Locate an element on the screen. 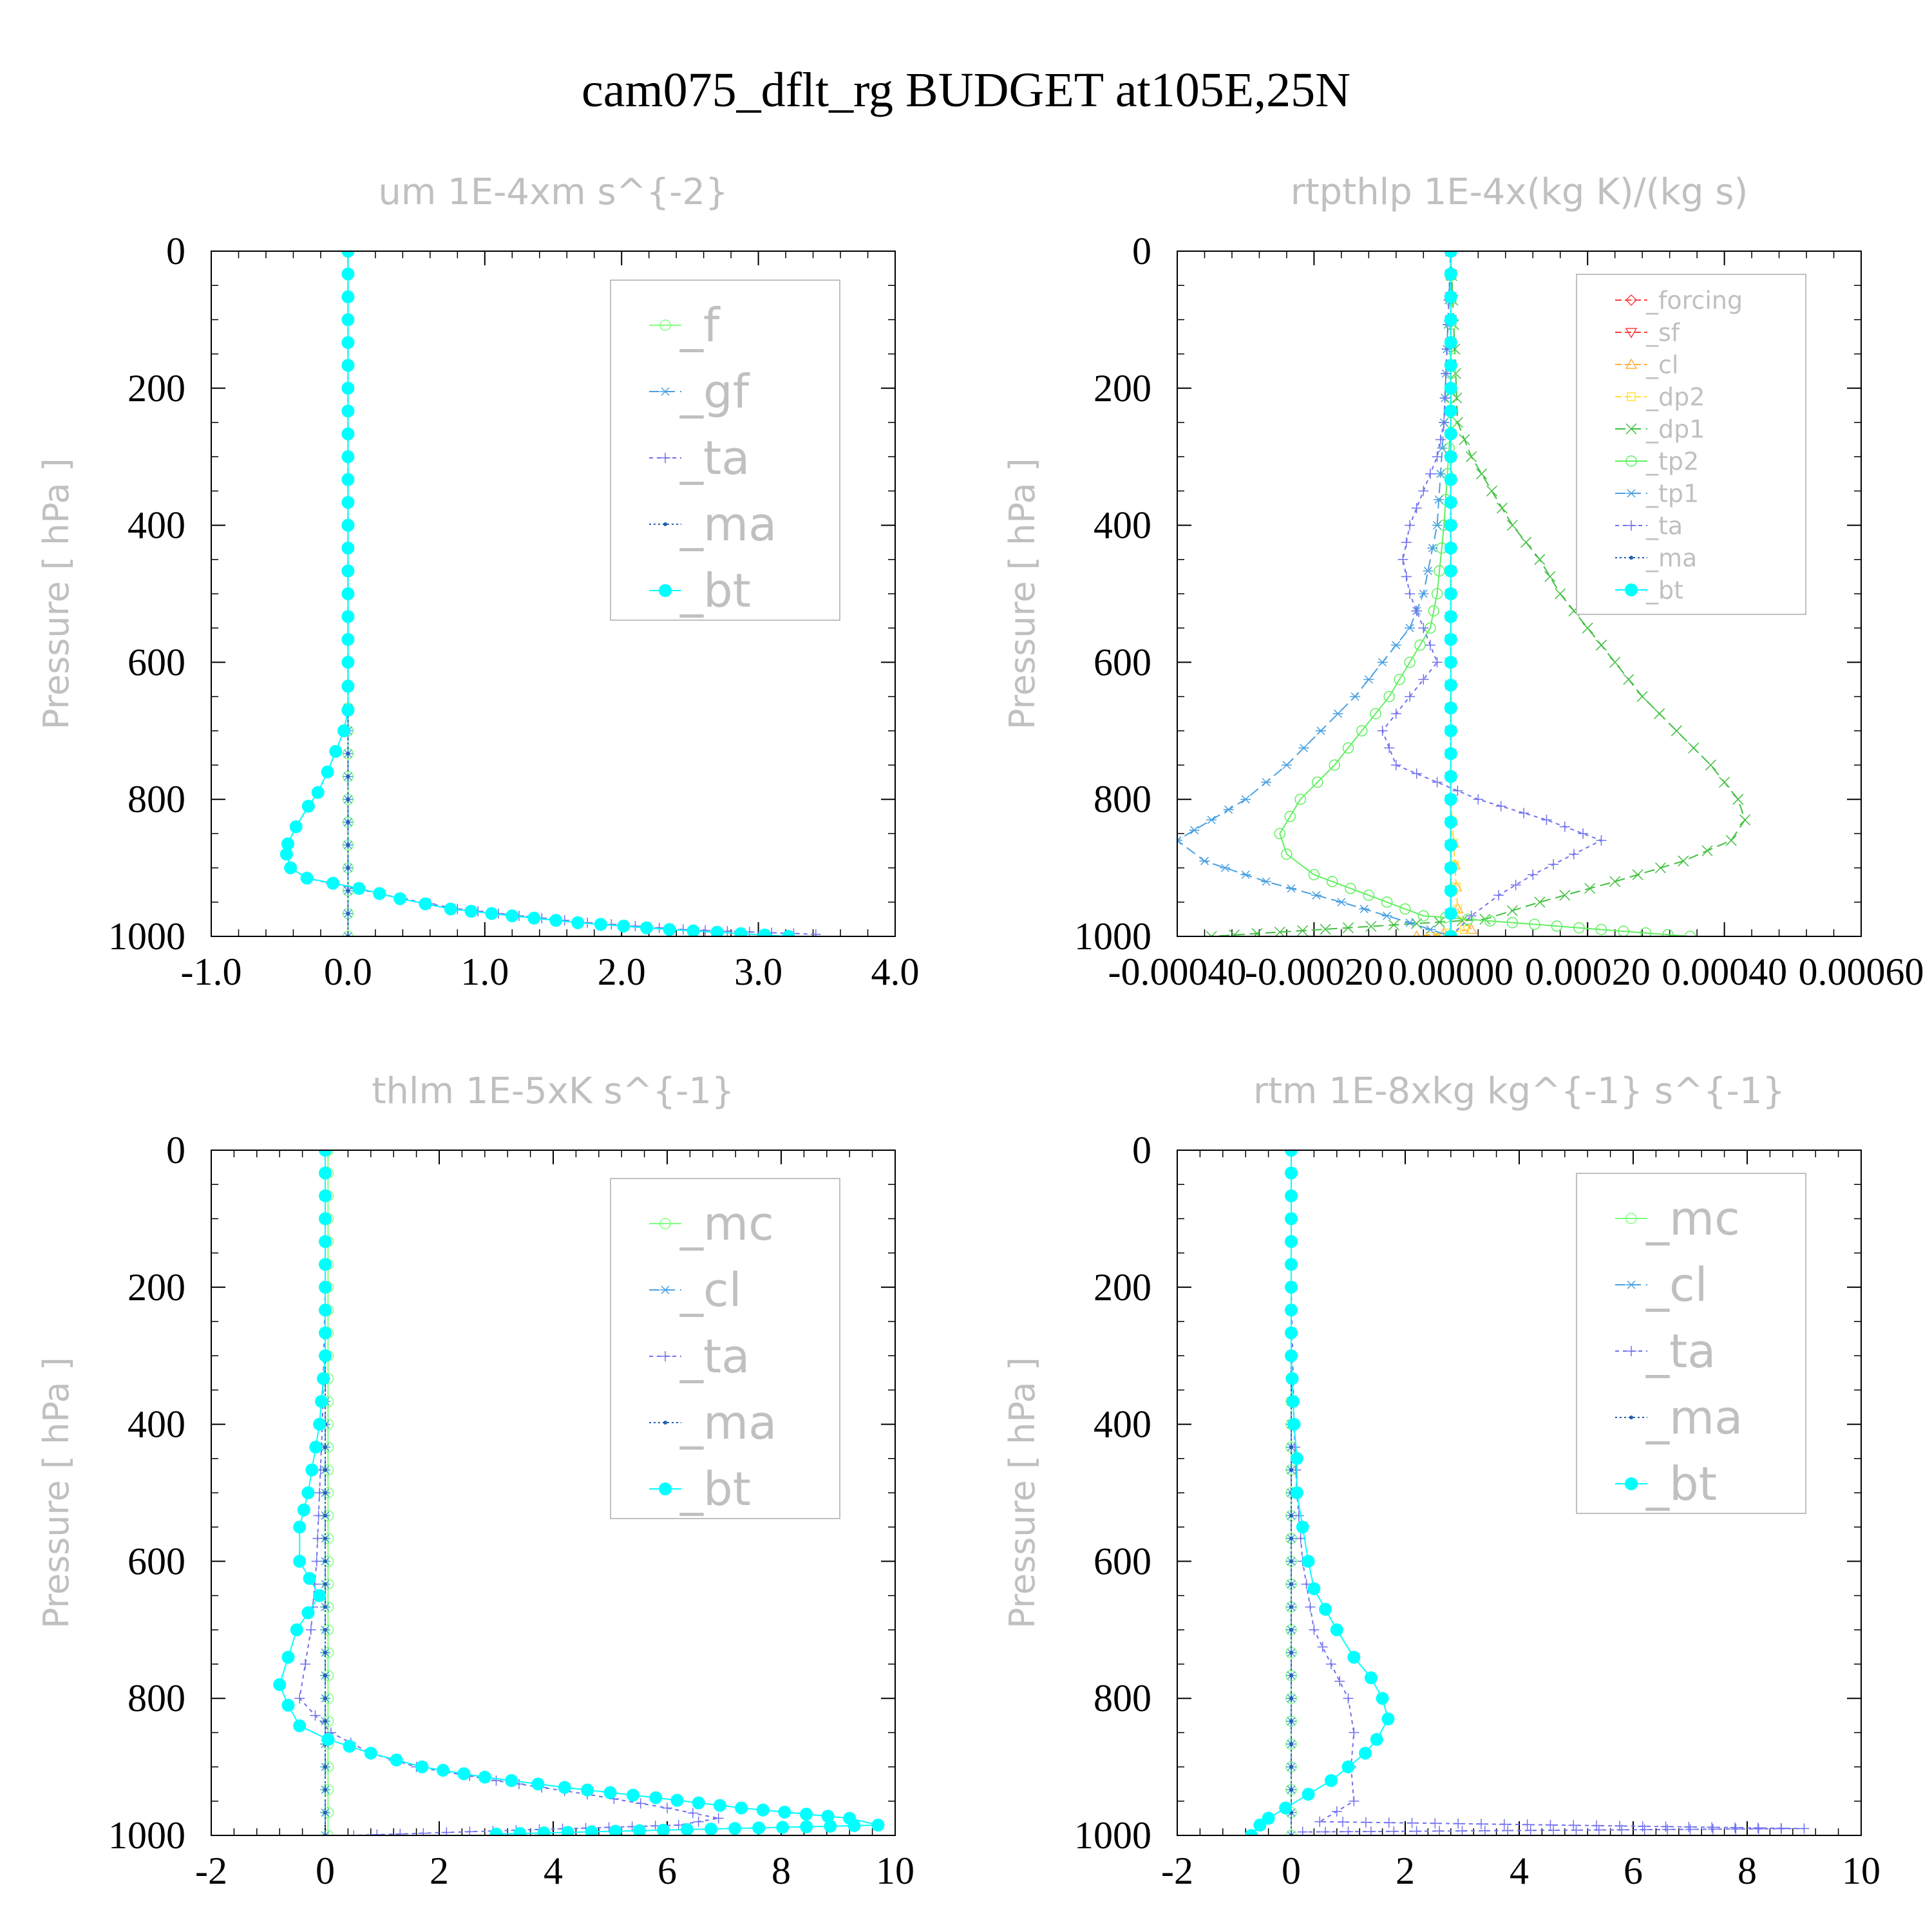  legend-label: _dp2 is located at coordinates (1675, 397).